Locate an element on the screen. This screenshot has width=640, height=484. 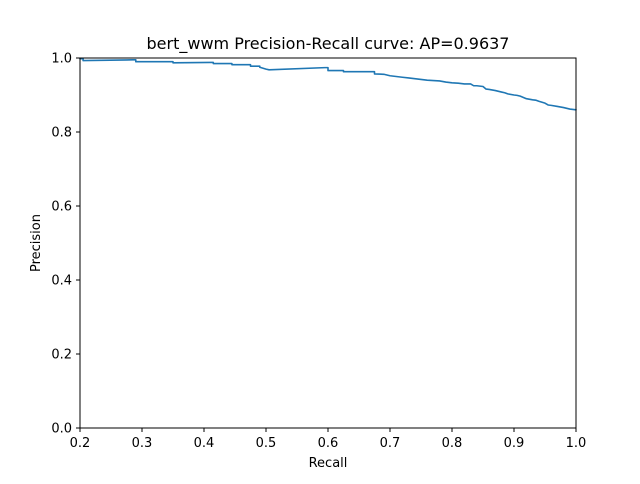
x-axis-ticks: 0.2 0.3 0.4 0.5 0.6 0.7 0.8 0.9 1.0 is located at coordinates (328, 439).